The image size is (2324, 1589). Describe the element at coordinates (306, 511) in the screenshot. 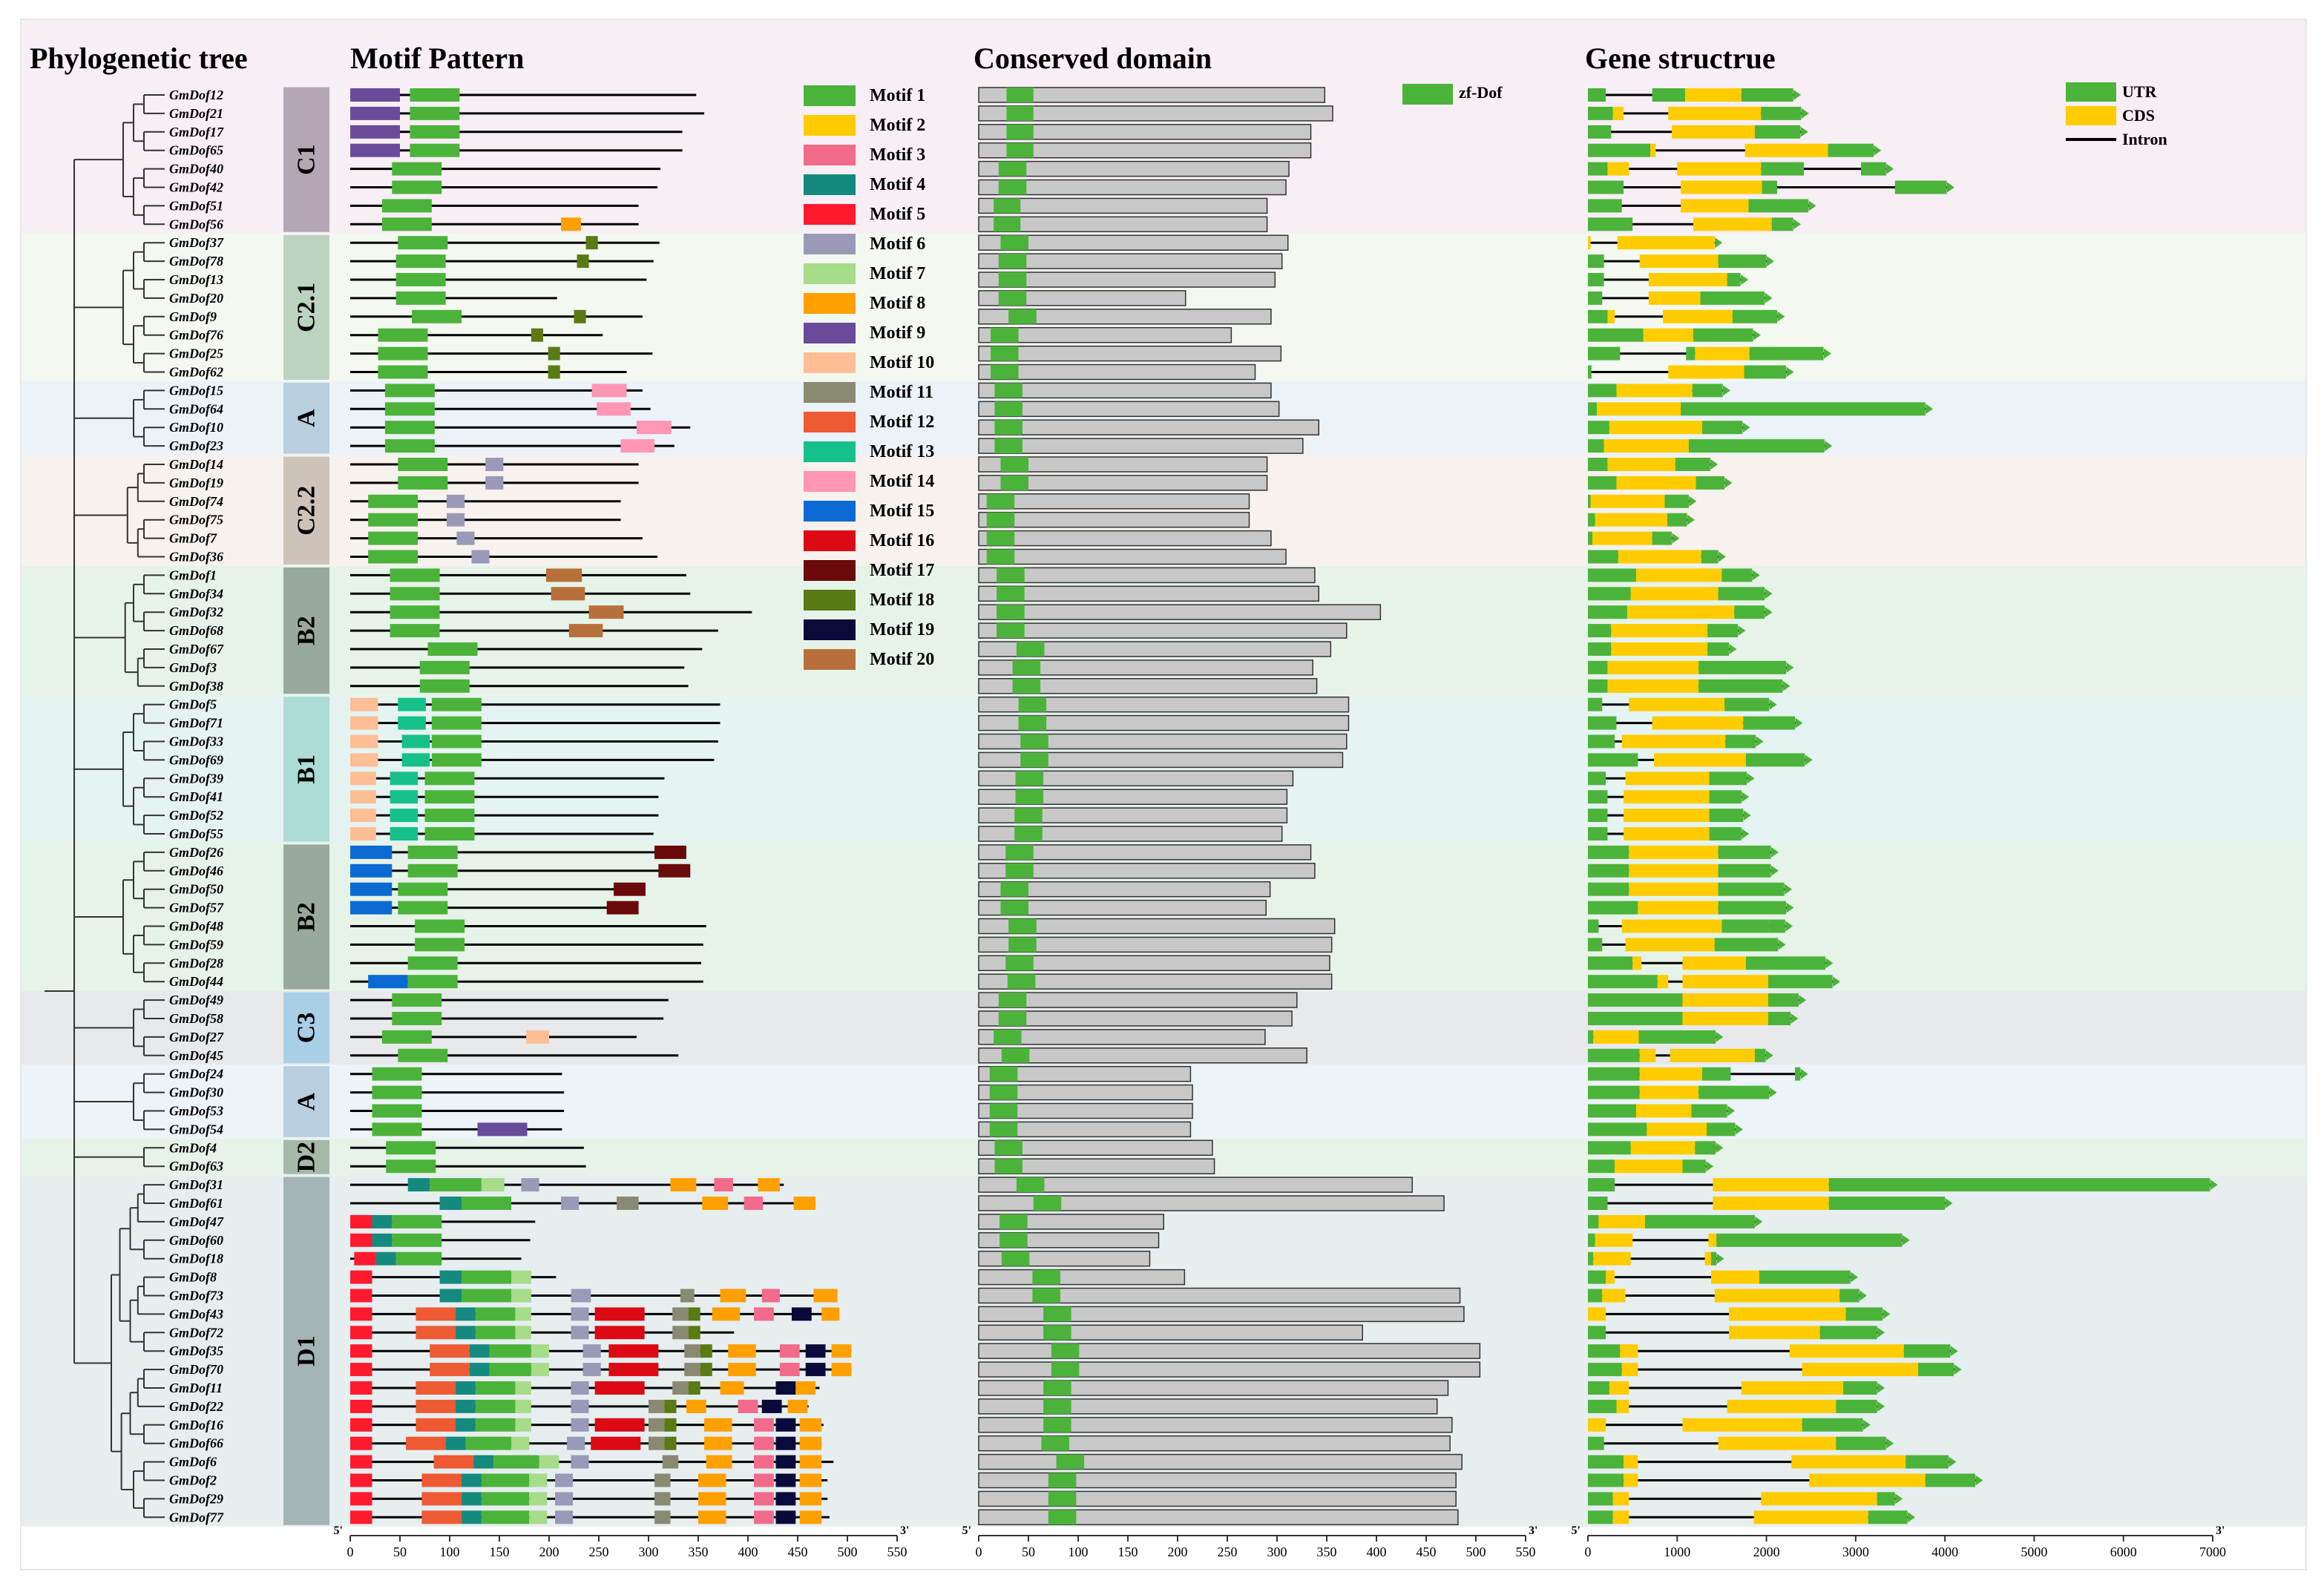

I see `group-label-box` at that location.